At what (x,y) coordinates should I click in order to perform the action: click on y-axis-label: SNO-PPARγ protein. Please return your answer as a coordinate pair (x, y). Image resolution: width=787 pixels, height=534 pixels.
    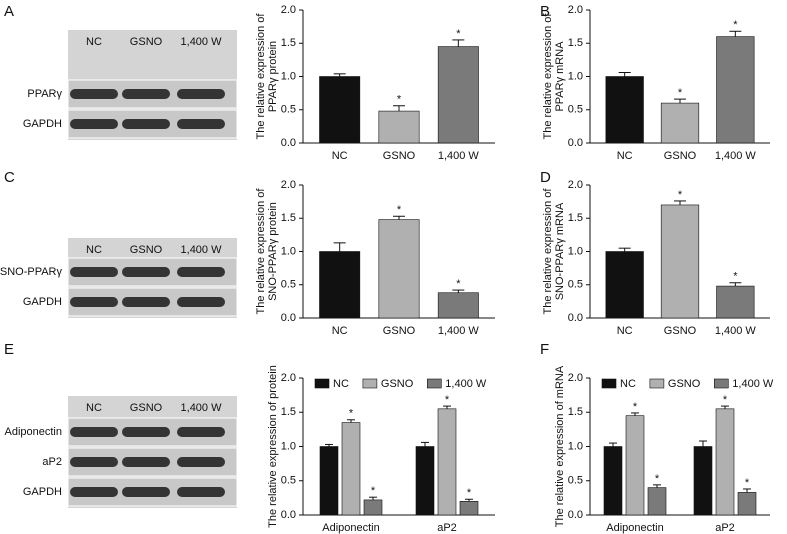
    Looking at the image, I should click on (273, 251).